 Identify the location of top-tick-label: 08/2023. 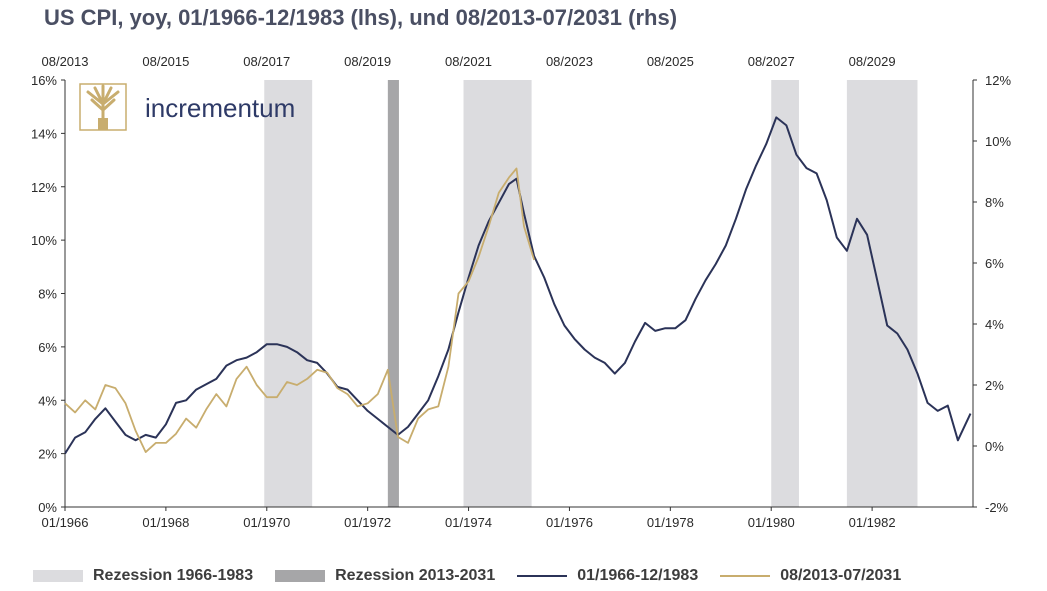
(569, 61).